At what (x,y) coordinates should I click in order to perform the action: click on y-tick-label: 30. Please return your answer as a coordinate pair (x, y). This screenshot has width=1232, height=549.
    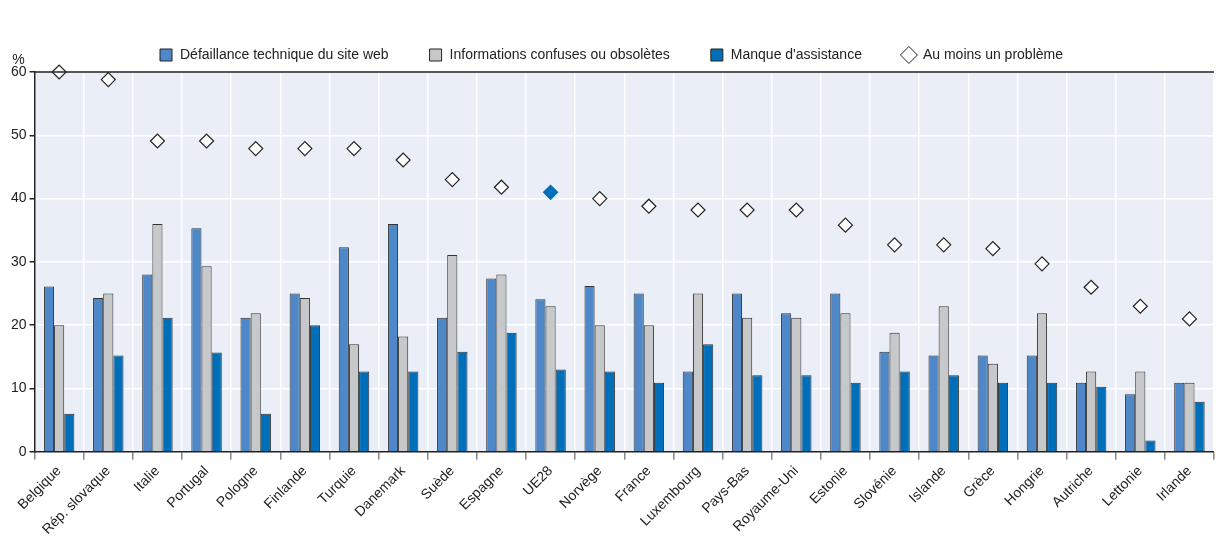
    Looking at the image, I should click on (18, 260).